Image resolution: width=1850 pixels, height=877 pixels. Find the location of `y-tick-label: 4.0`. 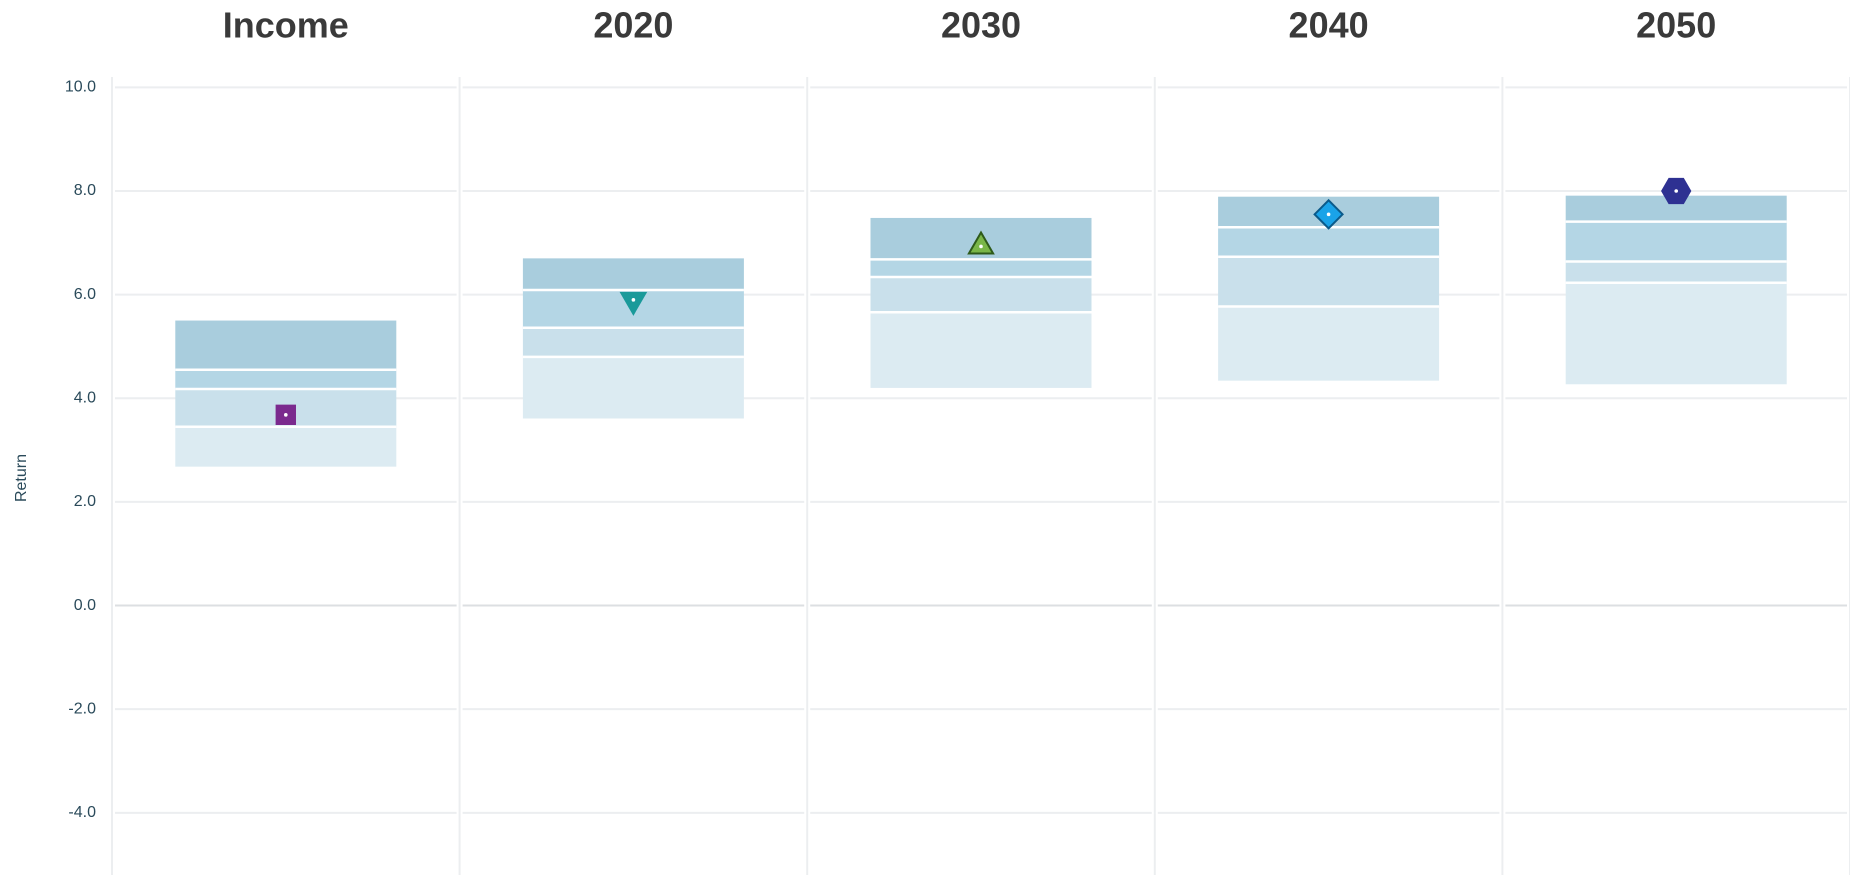

y-tick-label: 4.0 is located at coordinates (85, 397).